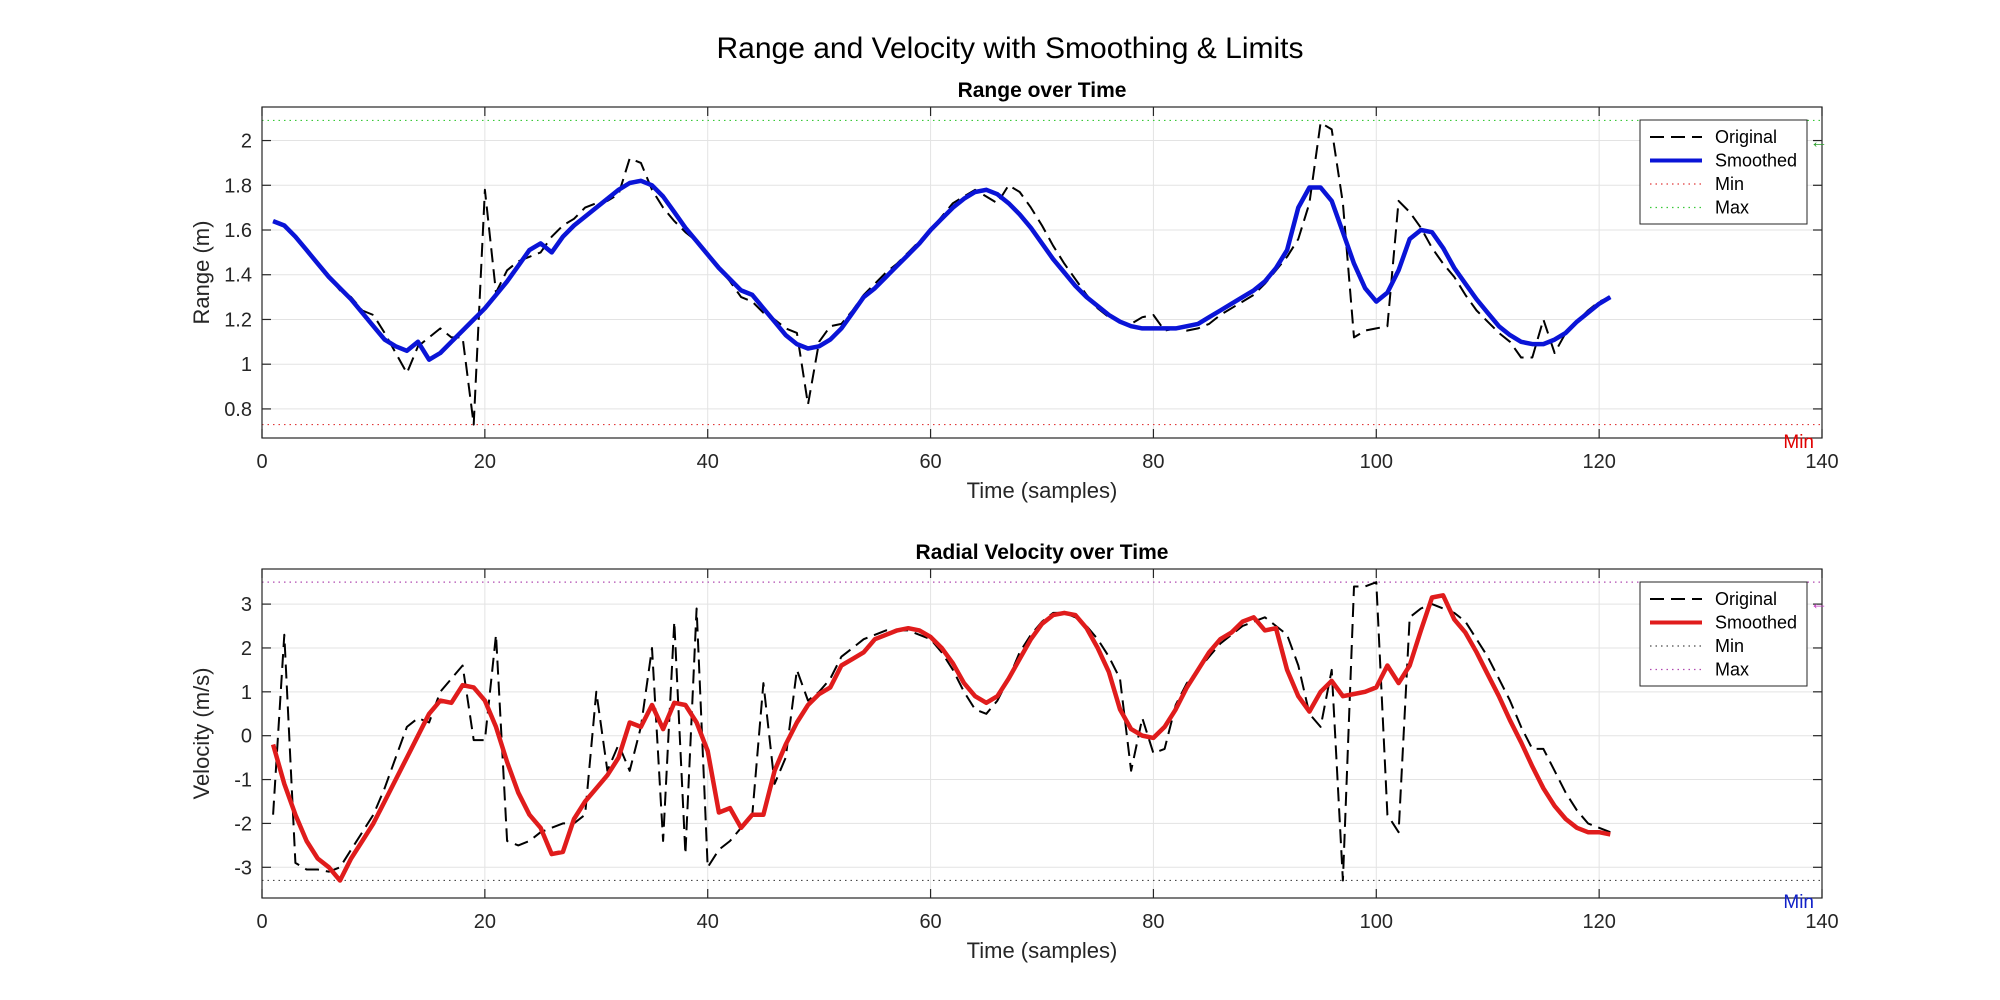 The width and height of the screenshot is (2000, 1000). What do you see at coordinates (201, 733) in the screenshot?
I see `velocity-ylabel: Velocity (m/s)` at bounding box center [201, 733].